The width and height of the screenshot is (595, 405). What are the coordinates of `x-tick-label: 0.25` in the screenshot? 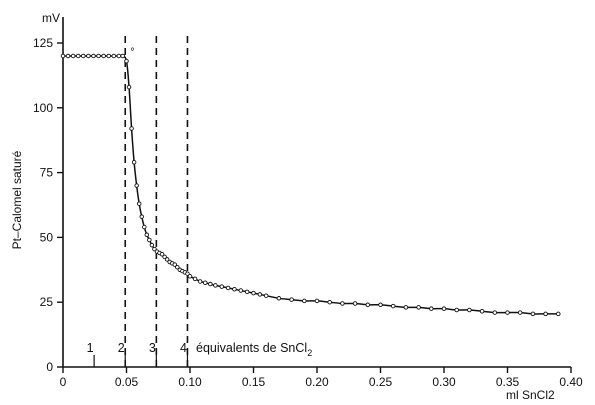 It's located at (381, 382).